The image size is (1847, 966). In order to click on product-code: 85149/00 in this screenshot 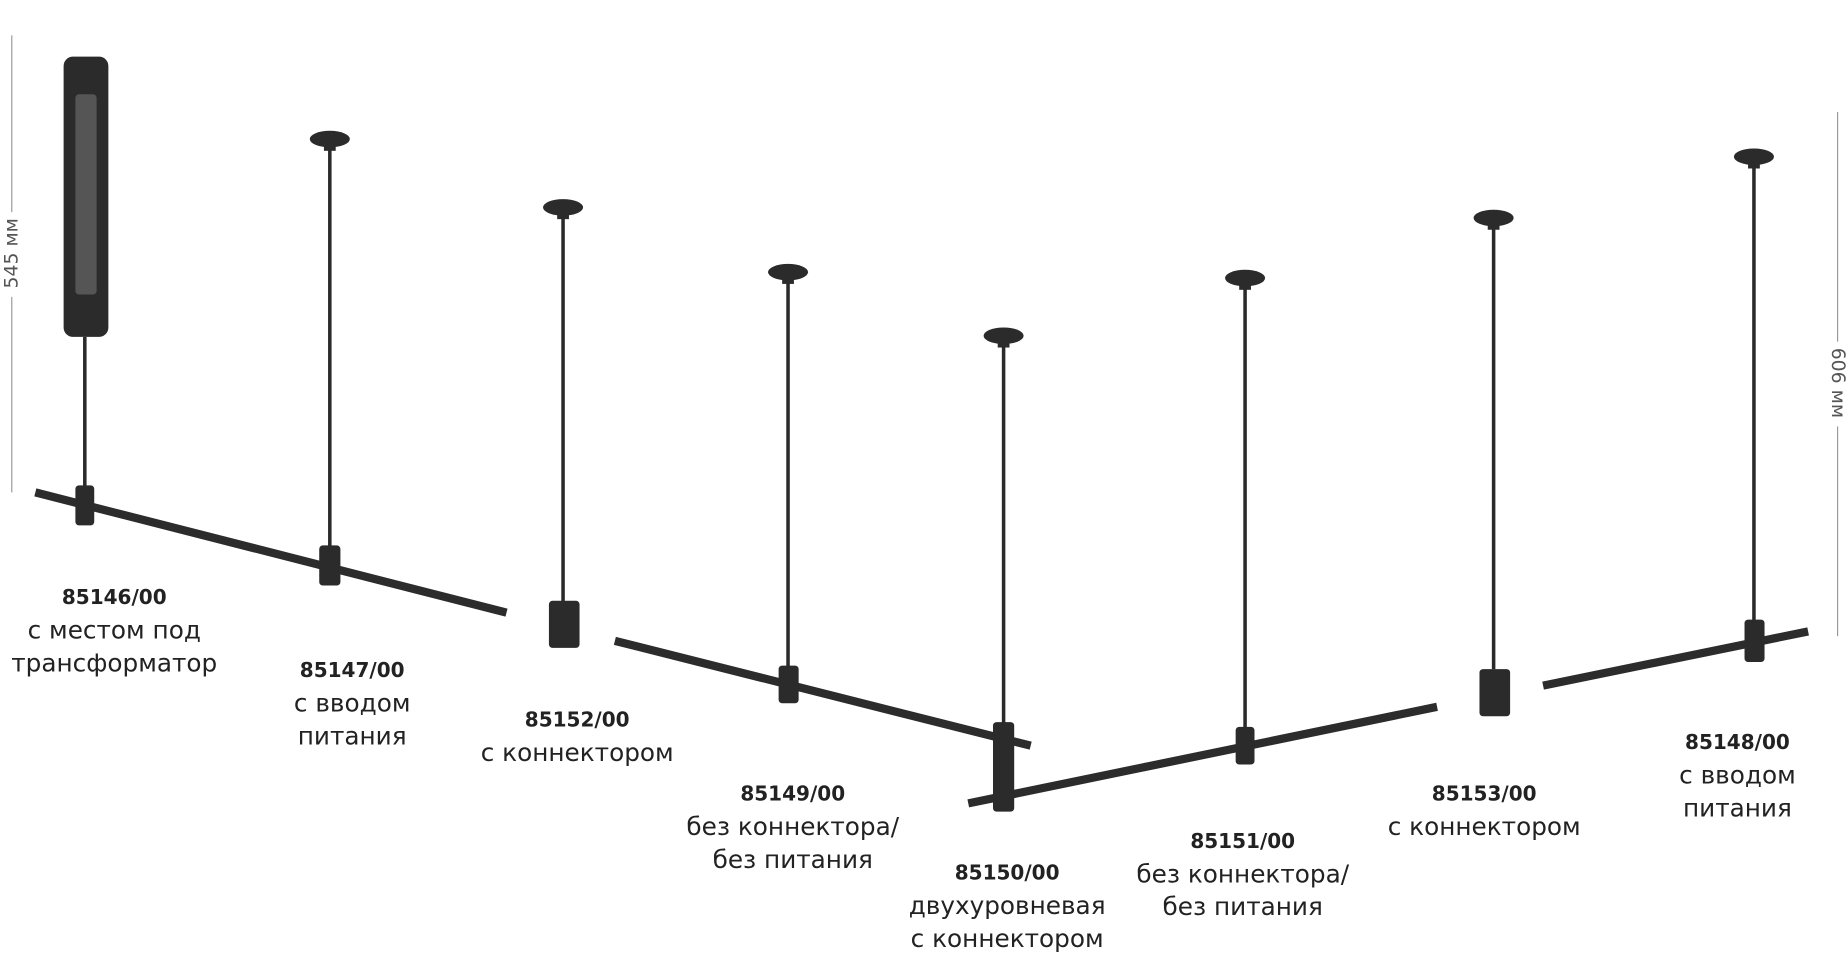, I will do `click(792, 794)`.